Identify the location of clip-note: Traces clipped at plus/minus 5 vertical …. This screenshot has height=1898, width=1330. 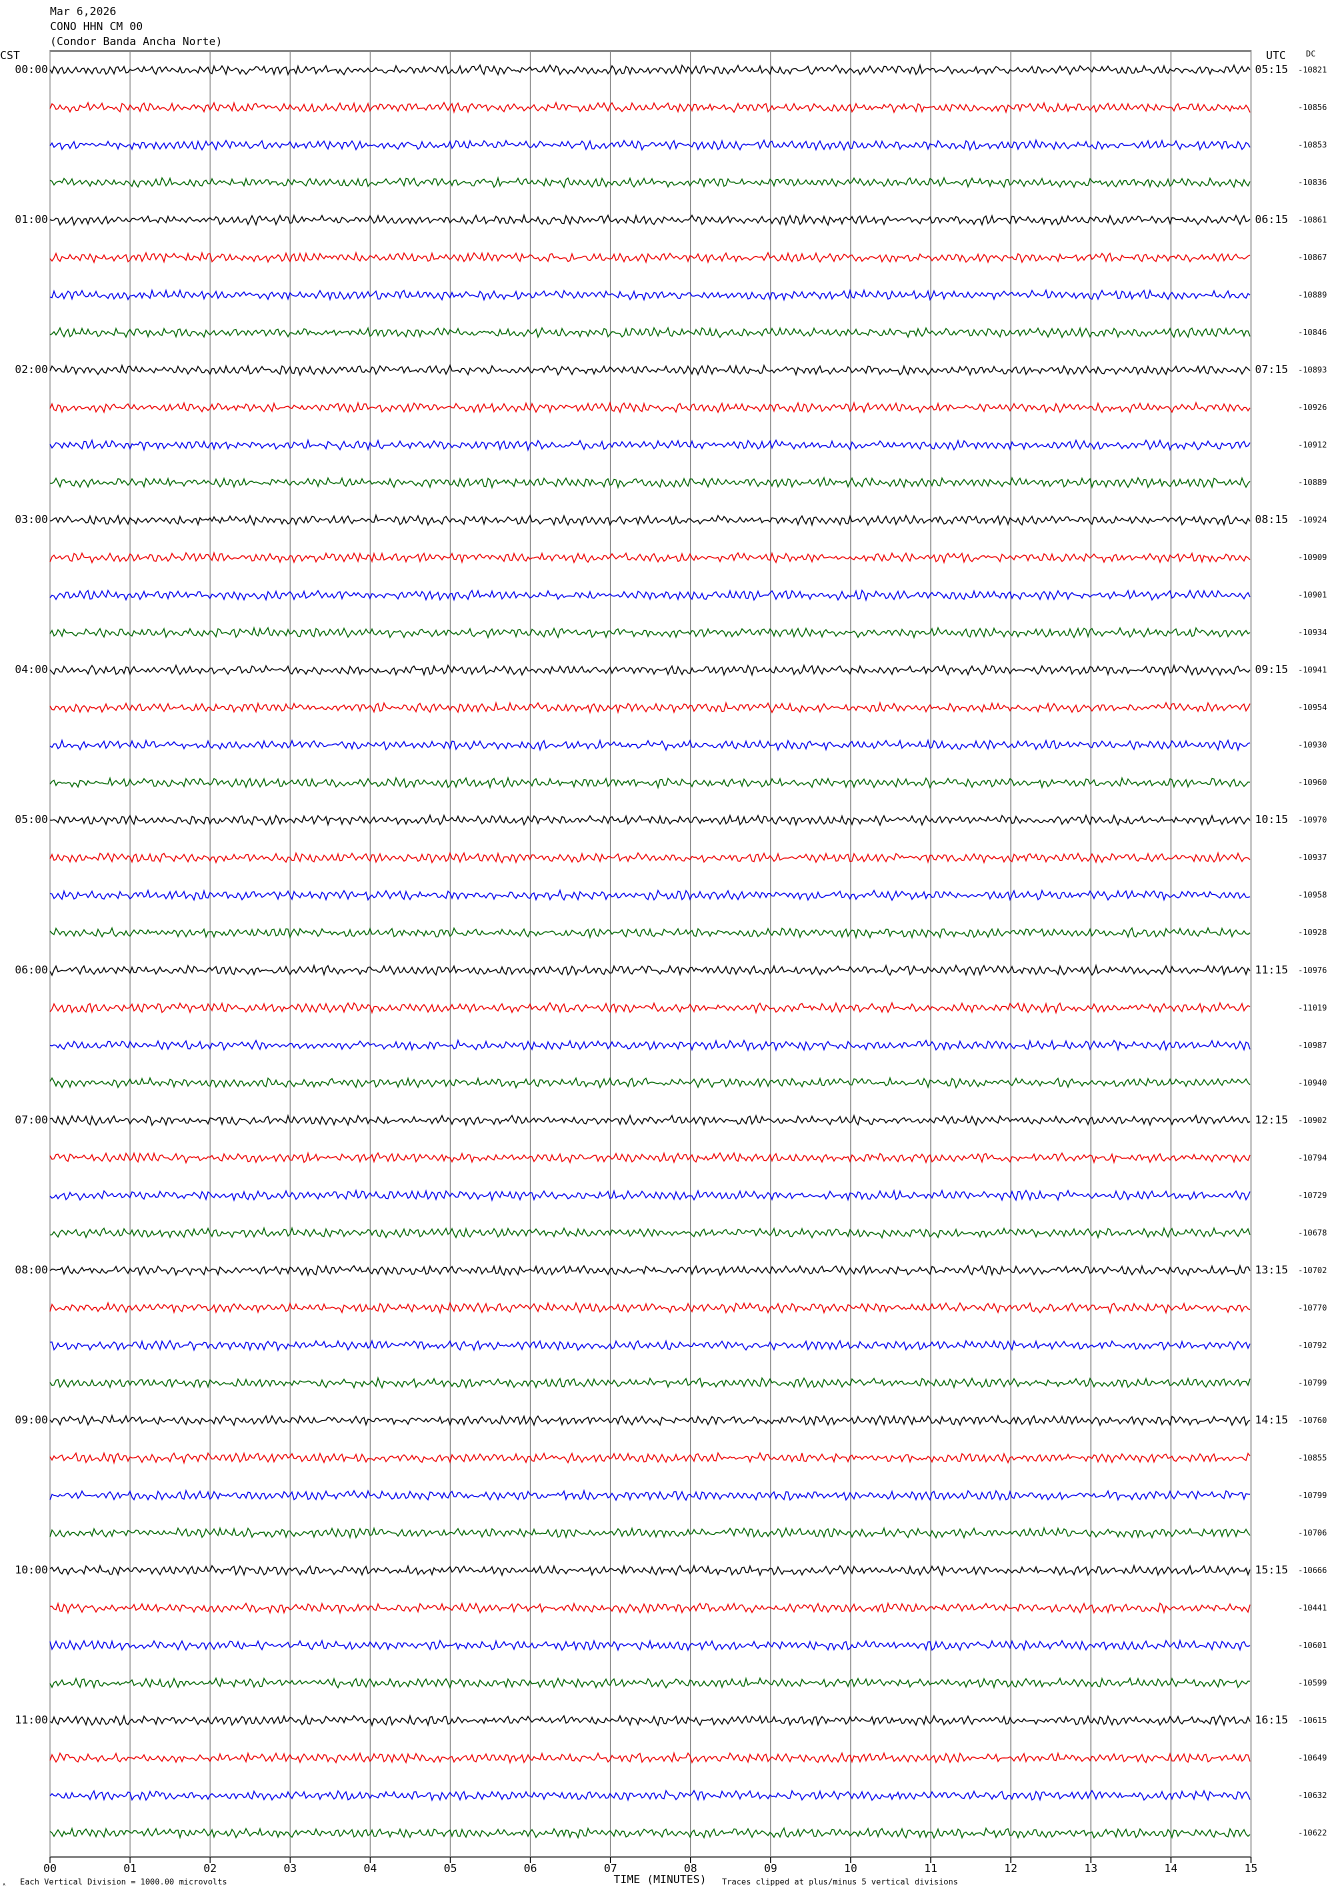
(840, 1882).